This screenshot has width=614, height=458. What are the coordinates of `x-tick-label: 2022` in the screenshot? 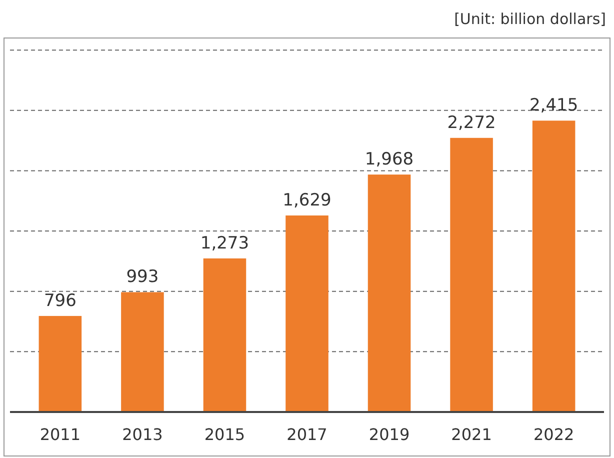 It's located at (553, 434).